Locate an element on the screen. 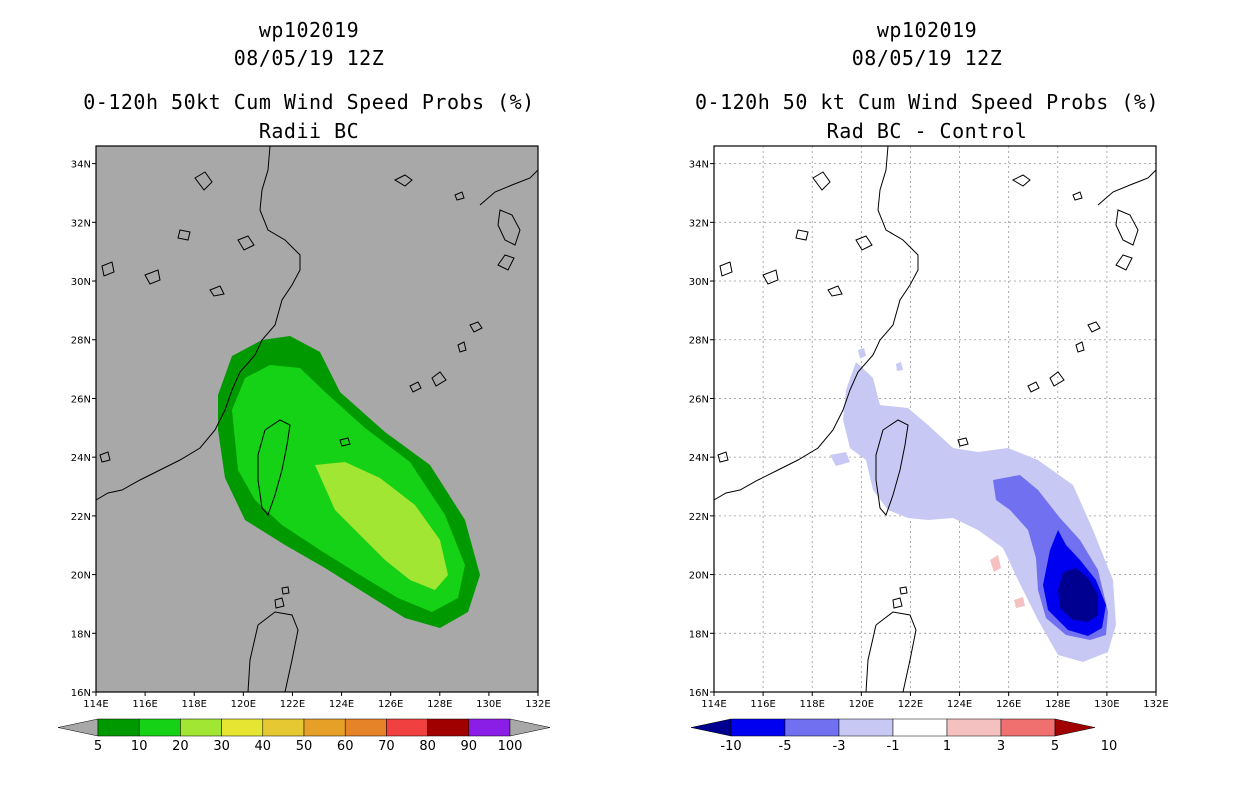  lat-tick-label: 18N is located at coordinates (81, 634).